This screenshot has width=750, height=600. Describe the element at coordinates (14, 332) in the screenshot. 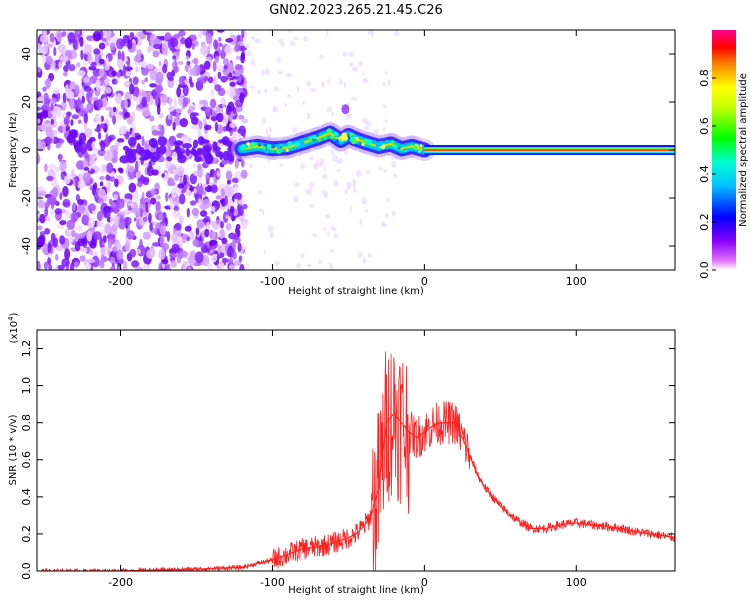

I see `snr-multiplier-base: (x10` at that location.